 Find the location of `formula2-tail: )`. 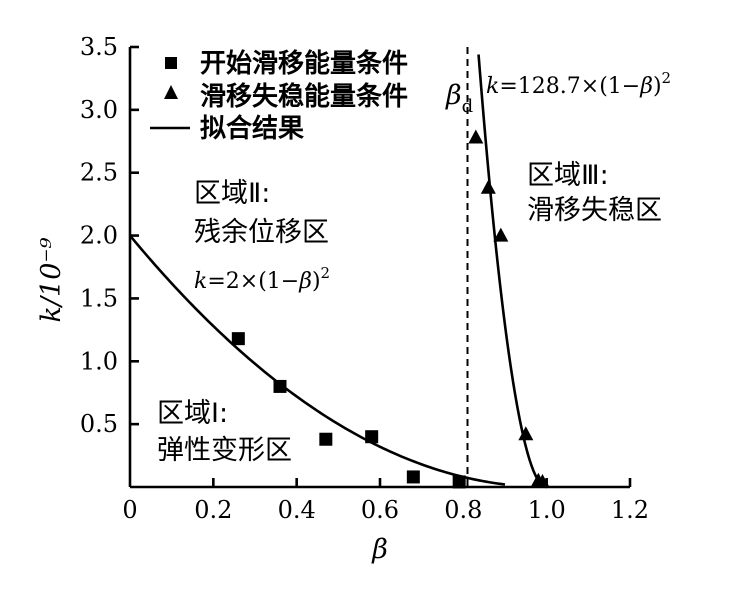

formula2-tail: ) is located at coordinates (657, 86).